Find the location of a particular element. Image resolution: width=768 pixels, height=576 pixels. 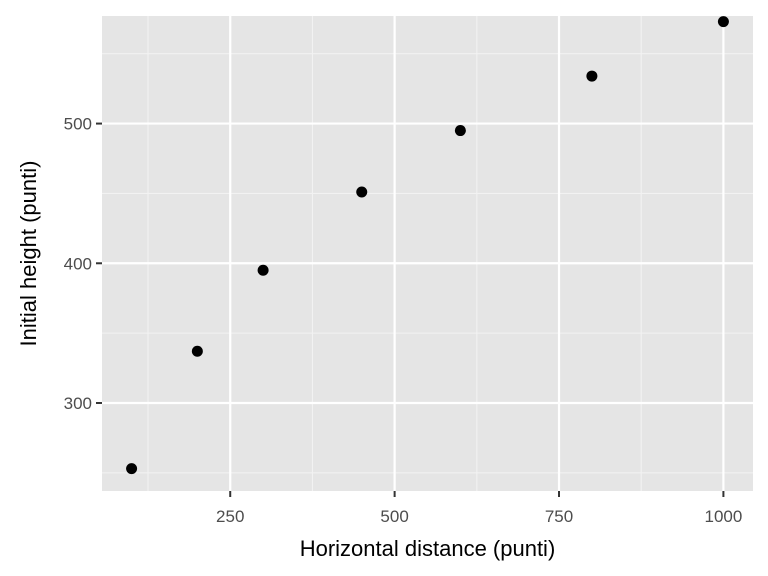

y-tick-label: 500 is located at coordinates (78, 124).